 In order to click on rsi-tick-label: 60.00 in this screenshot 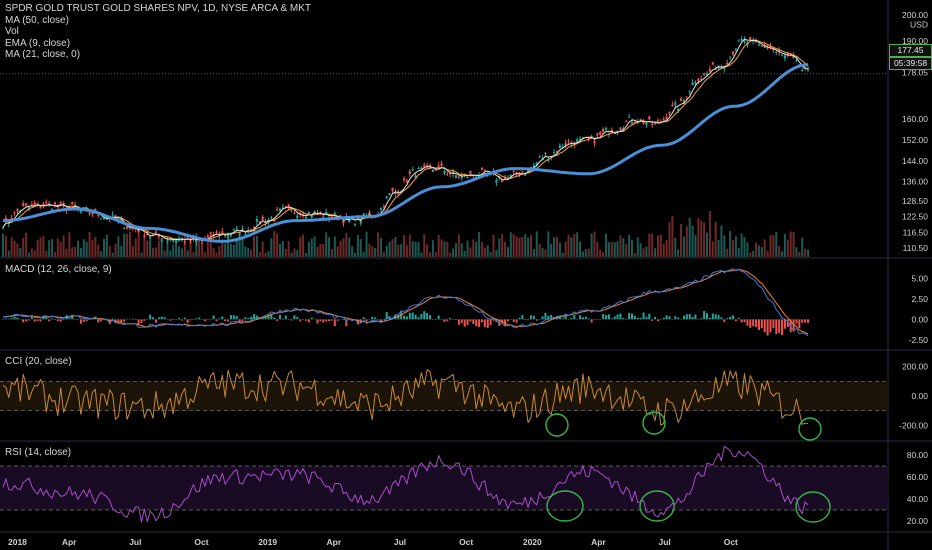, I will do `click(918, 477)`.